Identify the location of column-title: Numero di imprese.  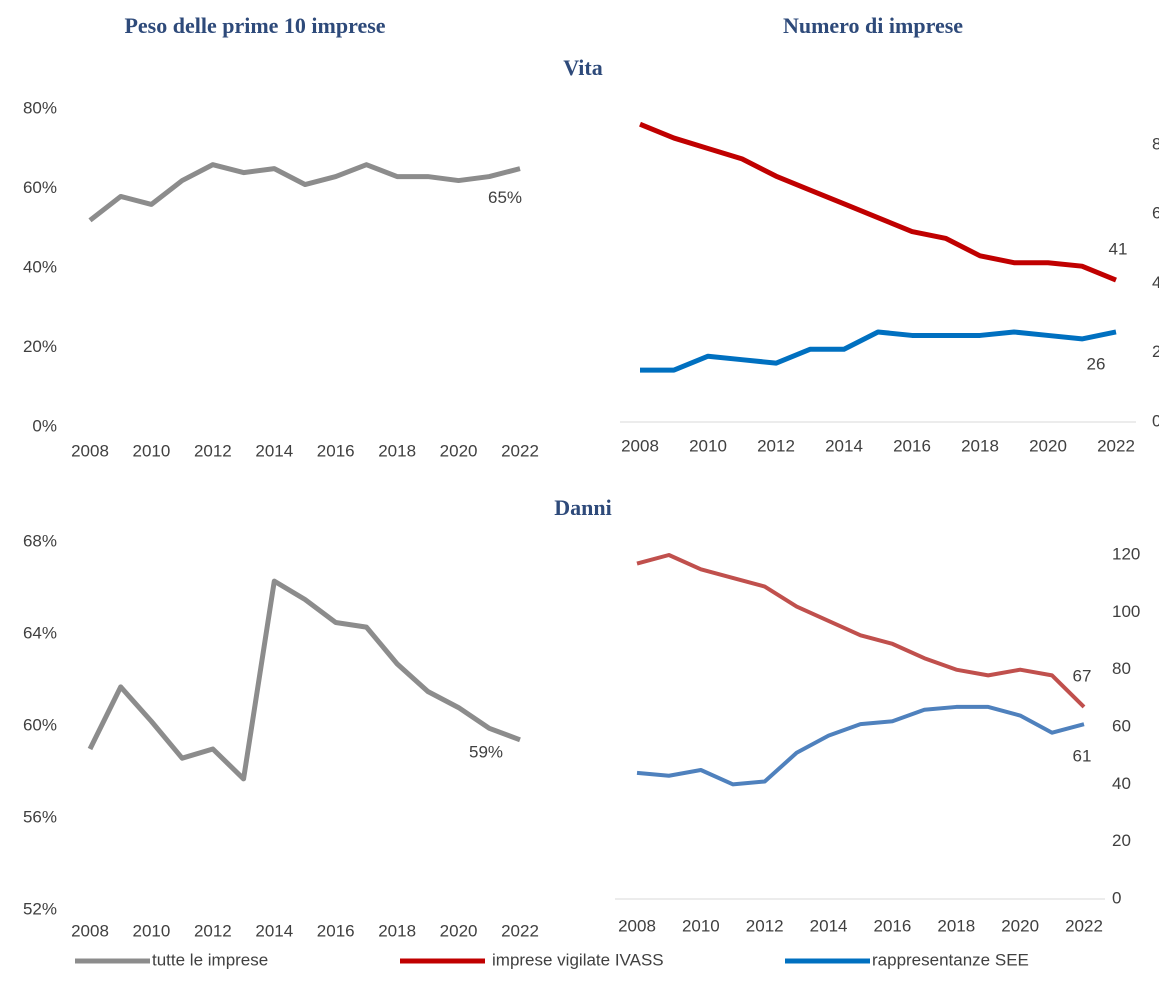
(873, 25).